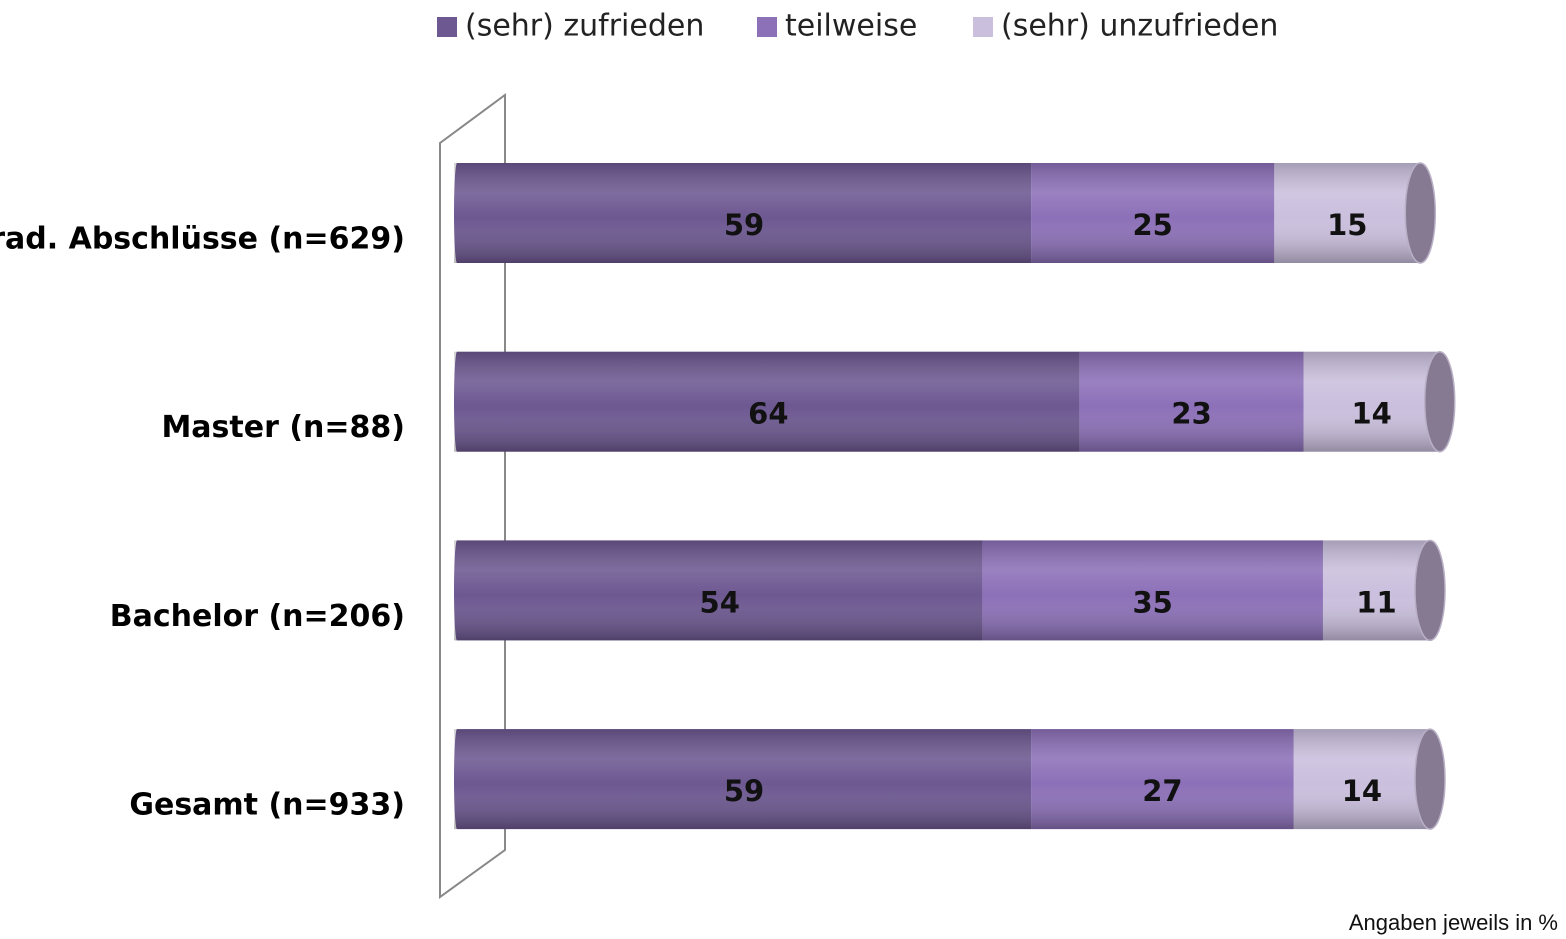 This screenshot has width=1566, height=939. I want to click on value-label: 54, so click(720, 602).